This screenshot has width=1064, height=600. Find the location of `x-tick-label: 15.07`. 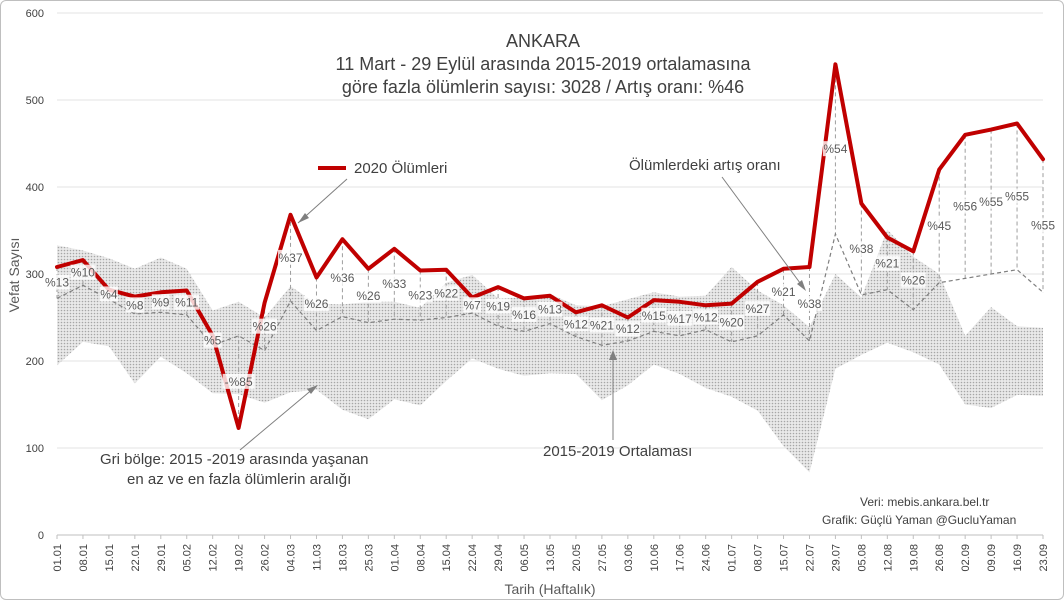

x-tick-label: 15.07 is located at coordinates (785, 558).